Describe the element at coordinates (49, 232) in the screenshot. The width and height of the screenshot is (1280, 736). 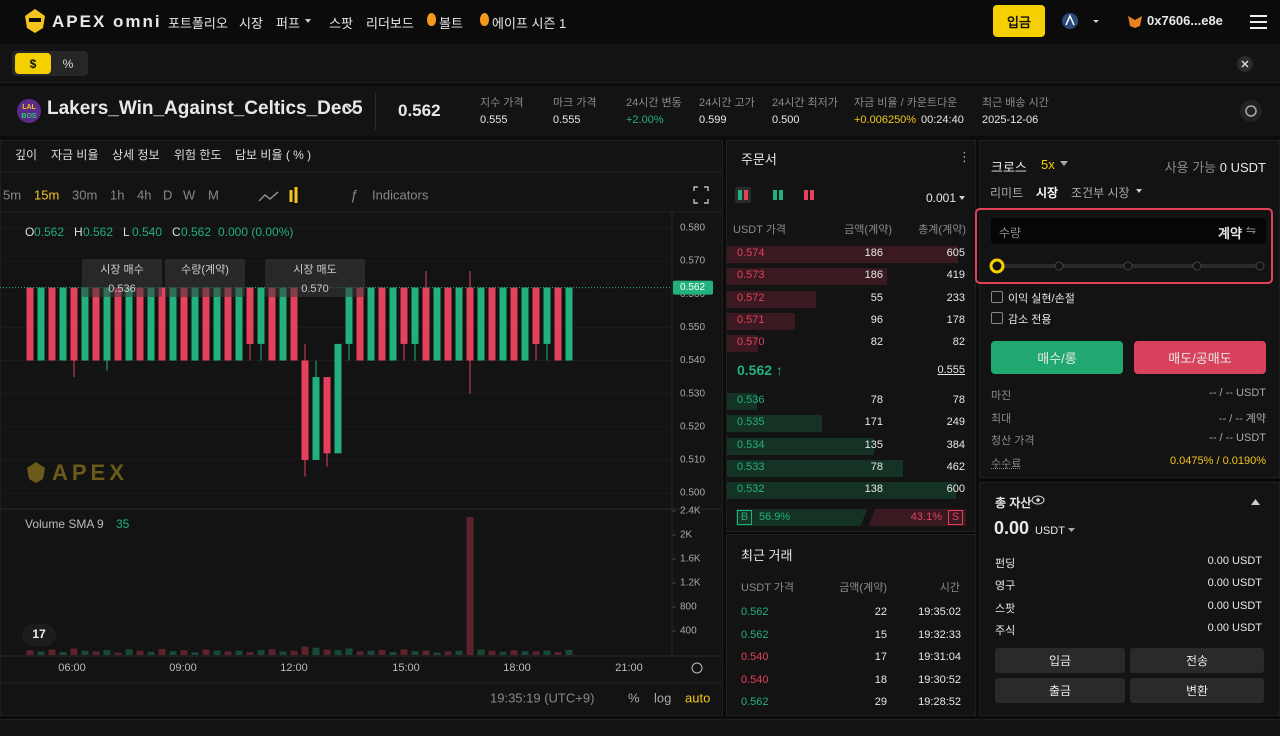
I see `ohlc-value: 0.562` at that location.